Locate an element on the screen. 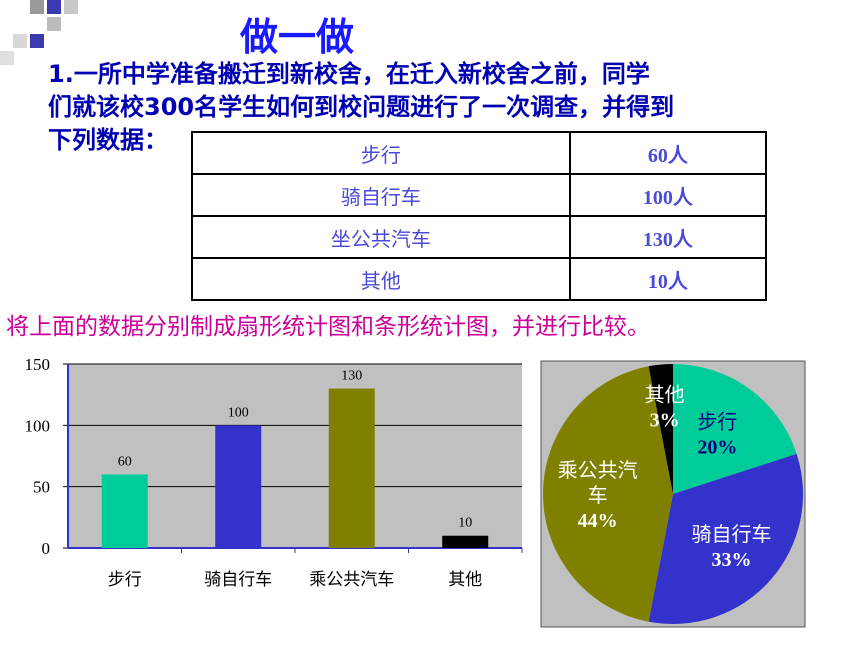  pie-category-label: 其他 is located at coordinates (665, 394).